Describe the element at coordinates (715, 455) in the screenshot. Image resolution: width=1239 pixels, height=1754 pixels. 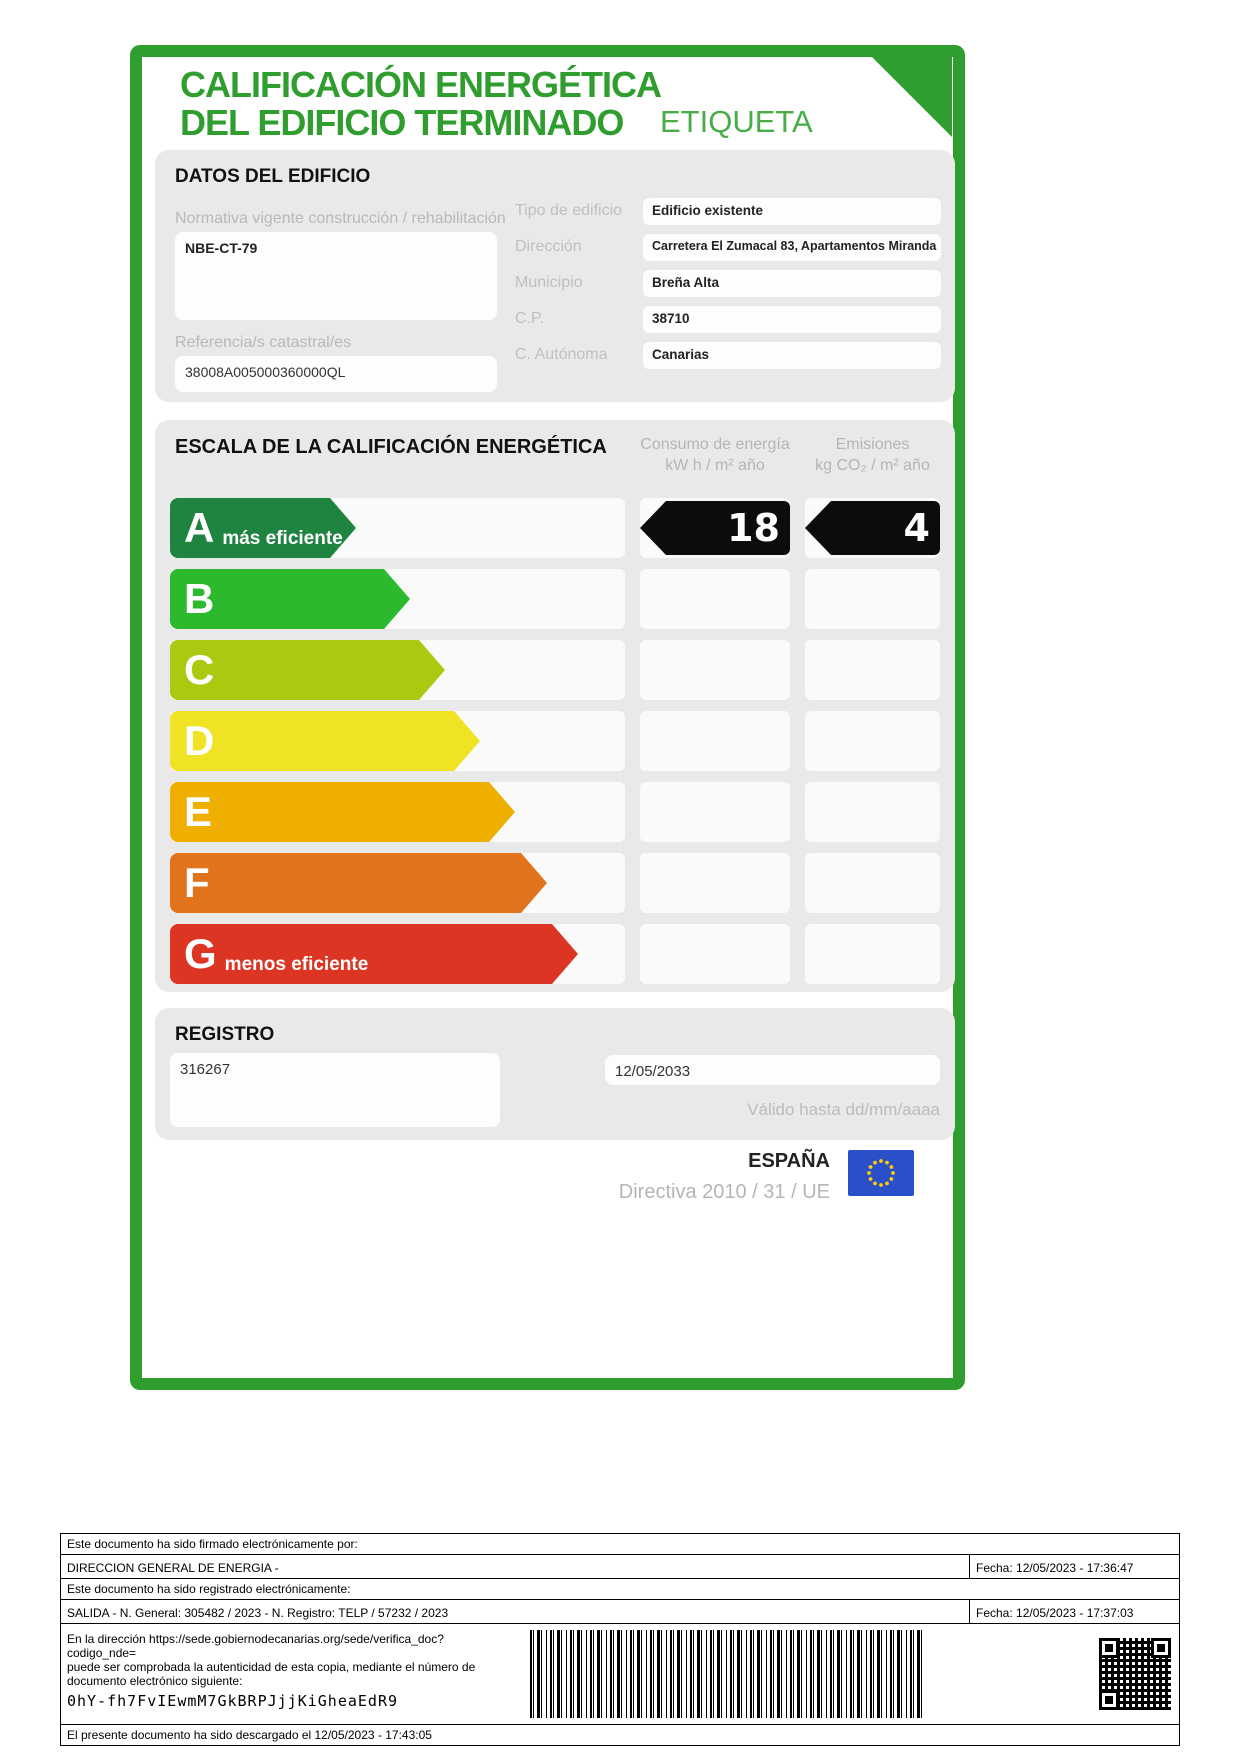
I see `consumption-column-header: Consumo de energía kW h / m² año` at that location.